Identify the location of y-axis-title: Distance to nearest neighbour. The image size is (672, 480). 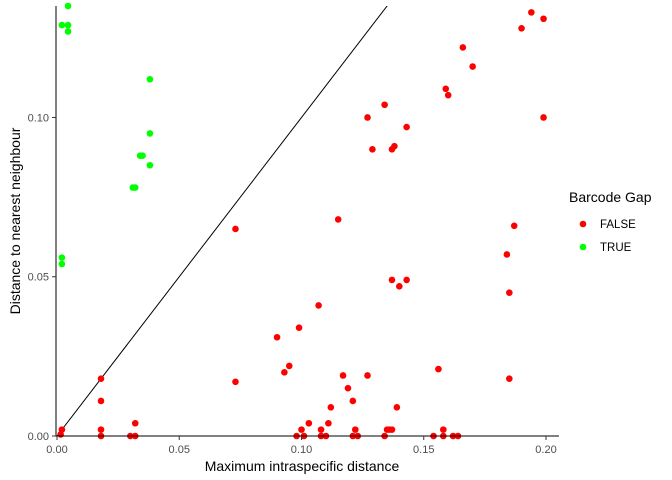
(15, 220).